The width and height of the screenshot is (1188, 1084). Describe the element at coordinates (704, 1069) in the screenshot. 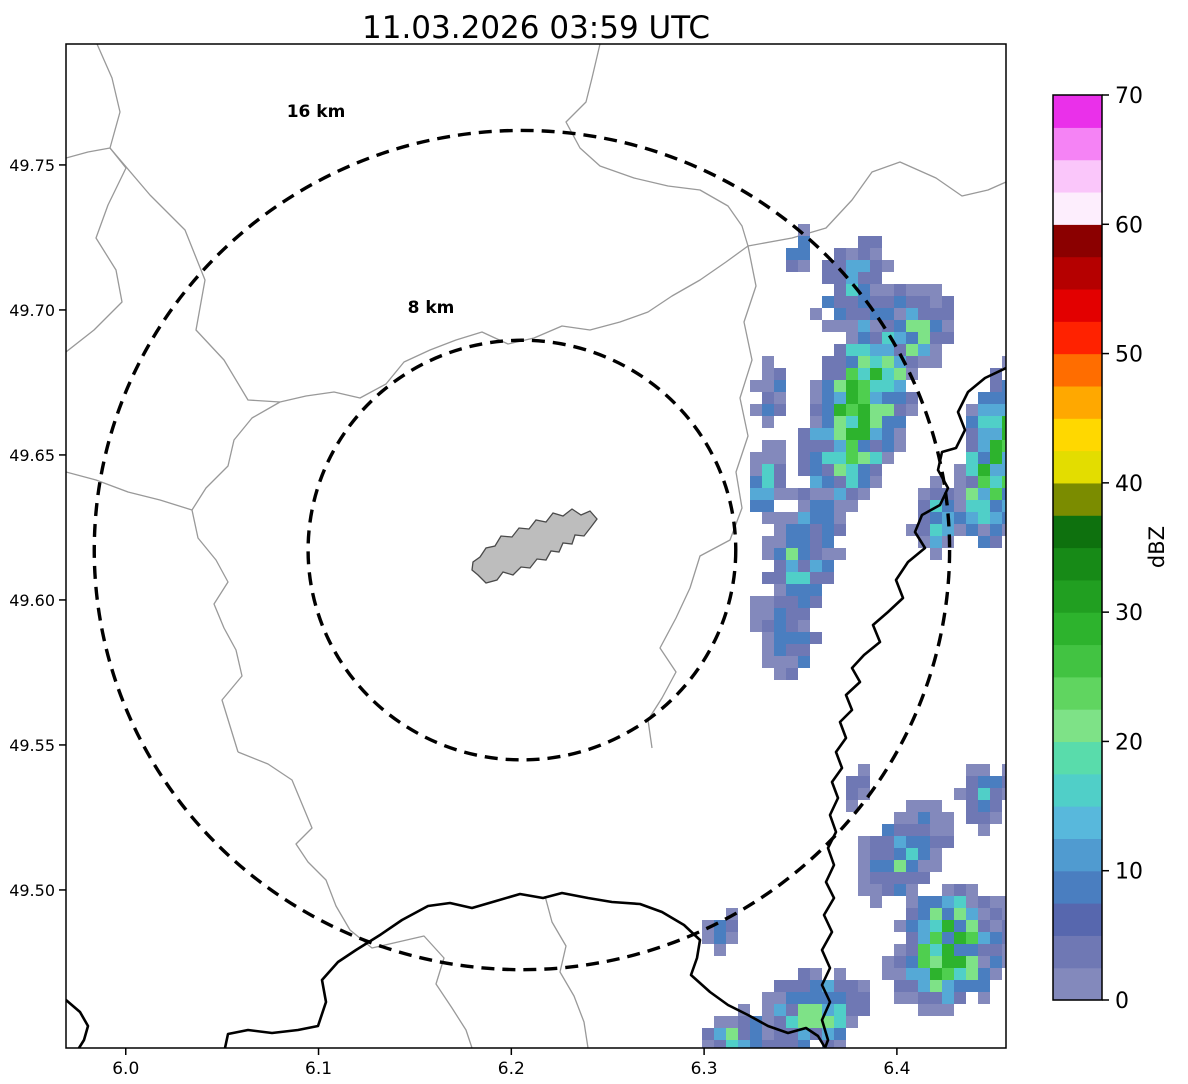

I see `x-tick-label: 6.3` at that location.